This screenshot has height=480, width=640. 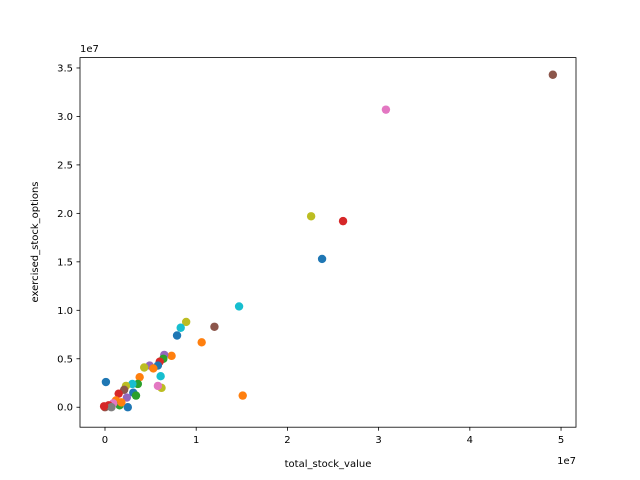 What do you see at coordinates (65, 214) in the screenshot?
I see `y-tick-label: 2.0` at bounding box center [65, 214].